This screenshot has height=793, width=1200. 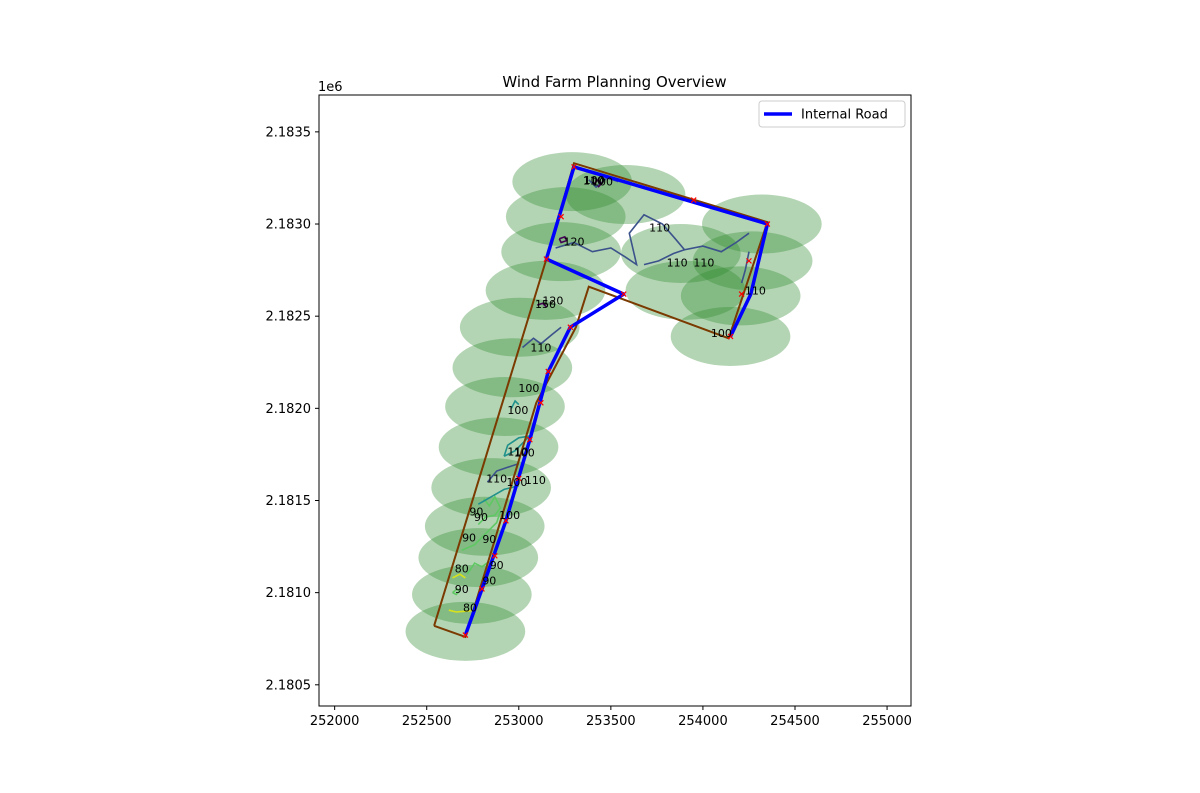 I want to click on contour-label-1: 100, so click(x=602, y=182).